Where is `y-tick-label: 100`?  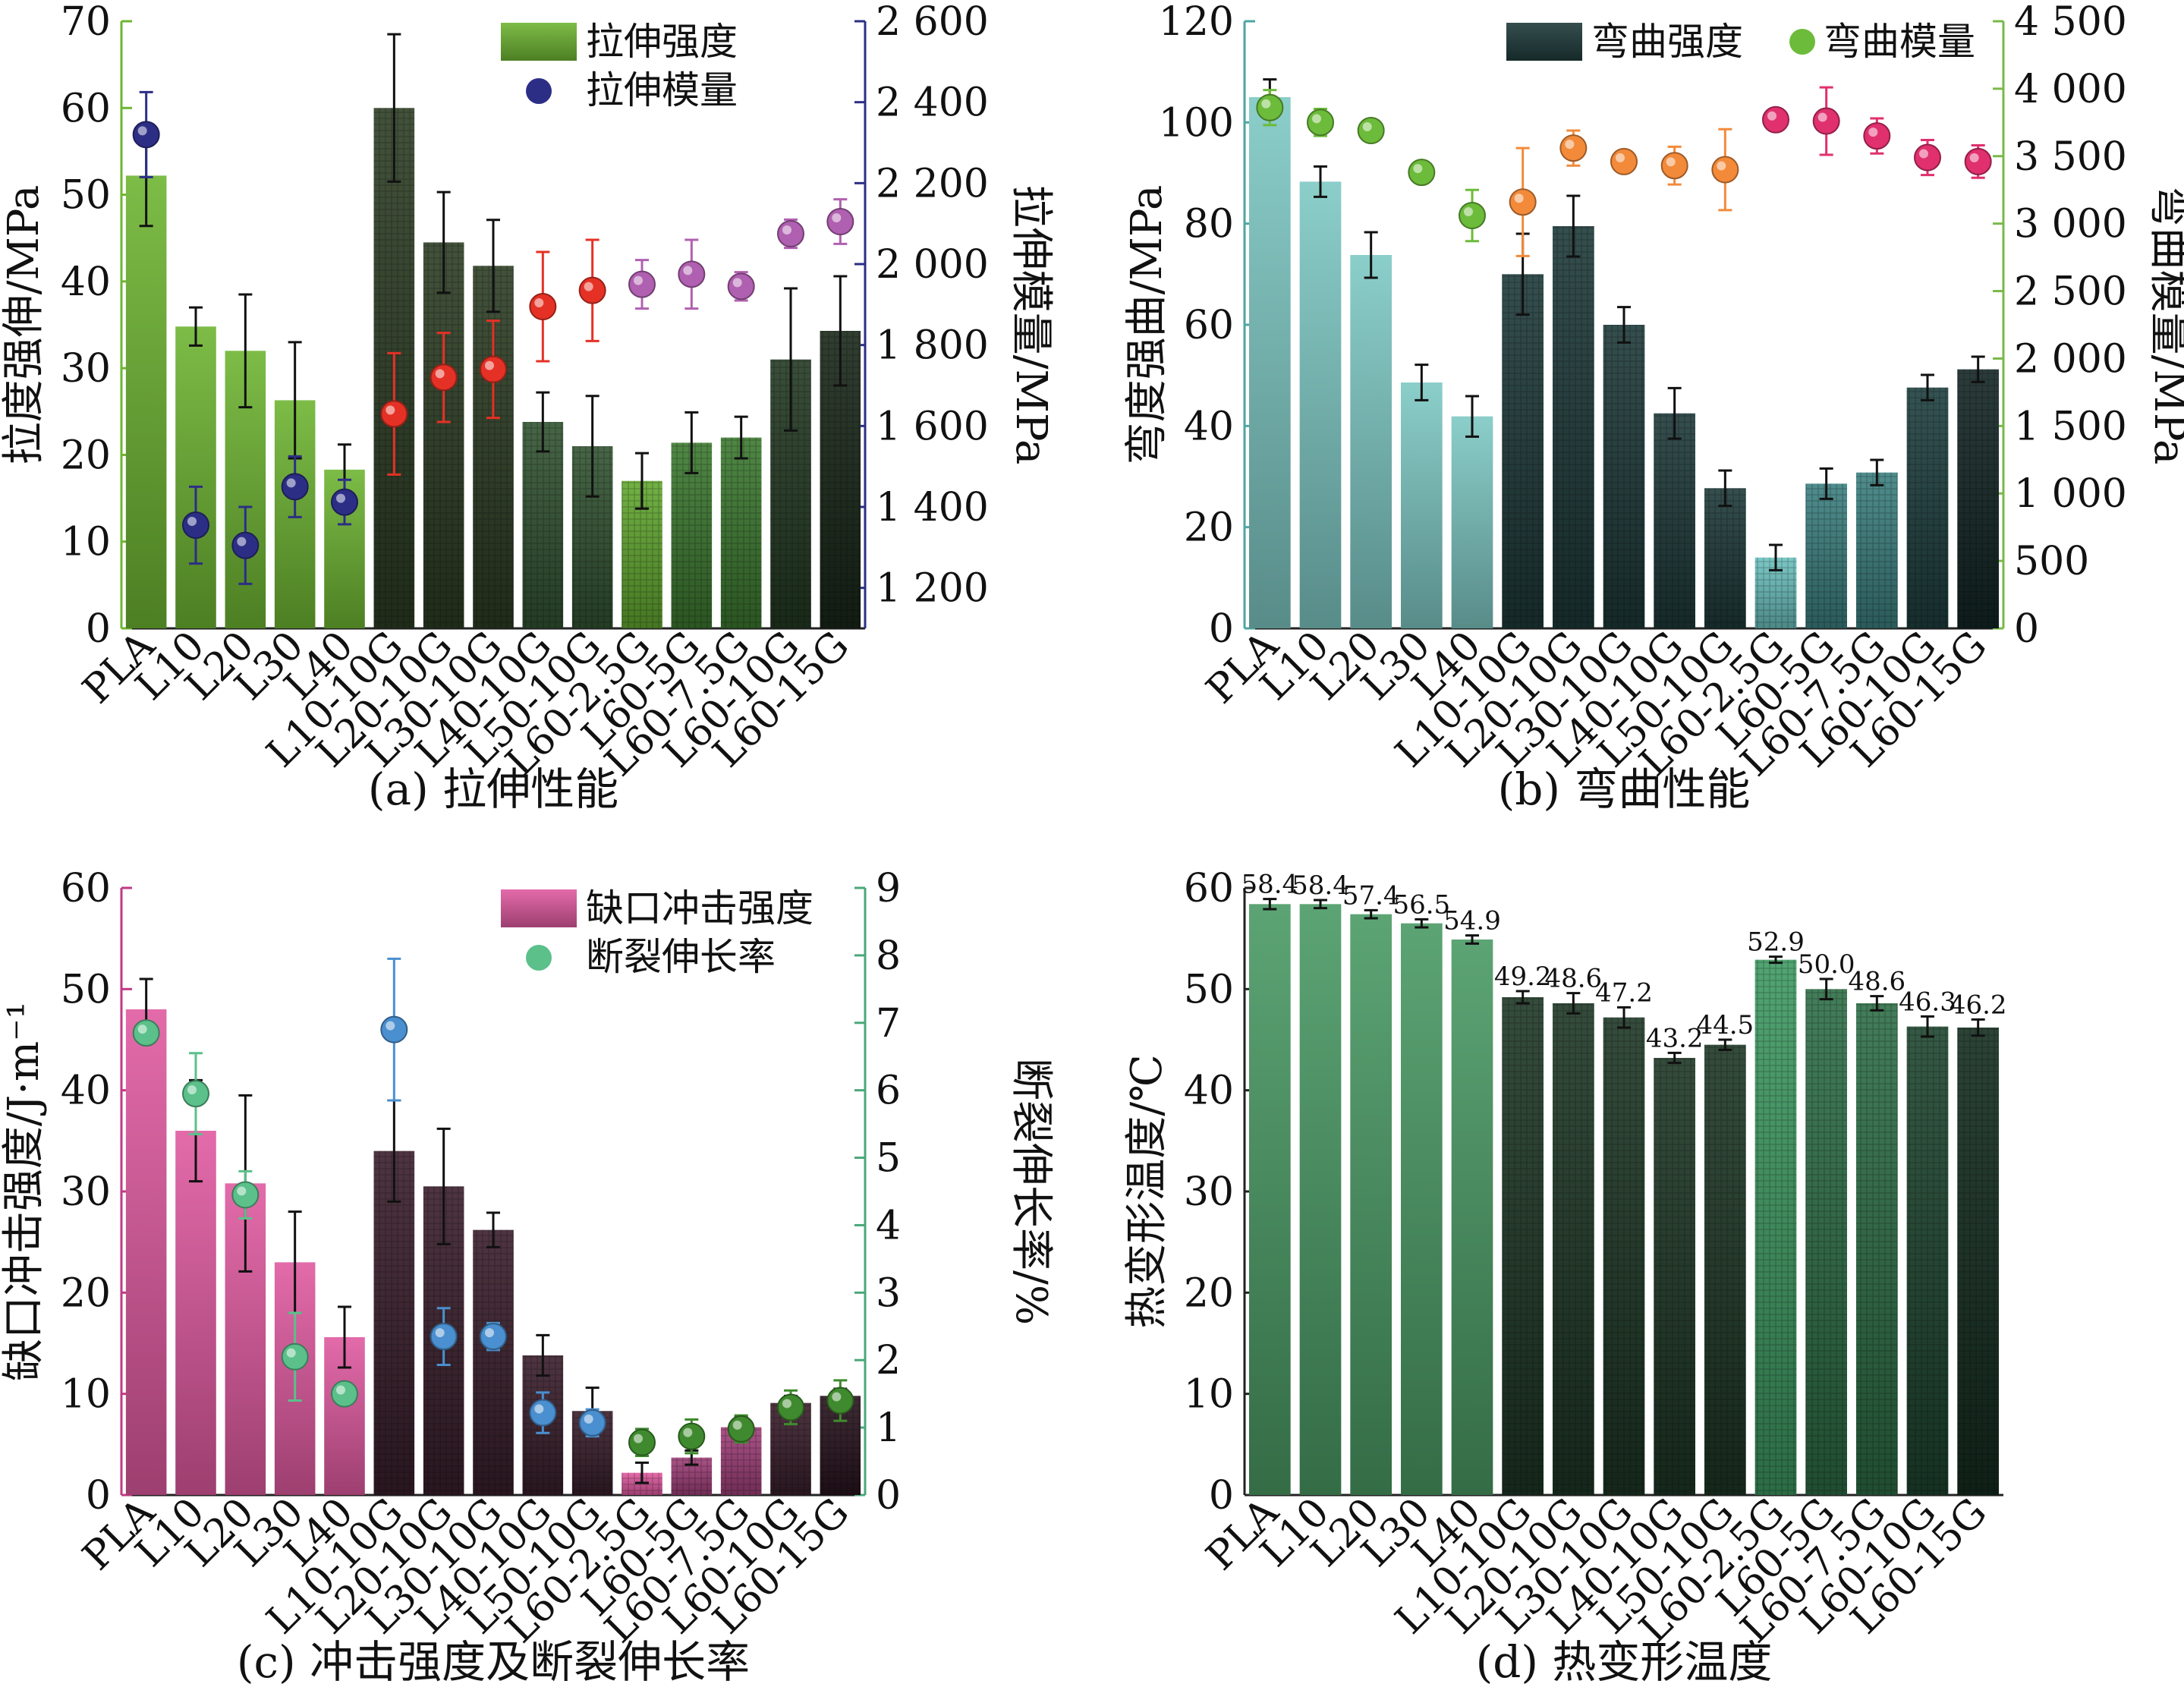
y-tick-label: 100 is located at coordinates (1196, 123).